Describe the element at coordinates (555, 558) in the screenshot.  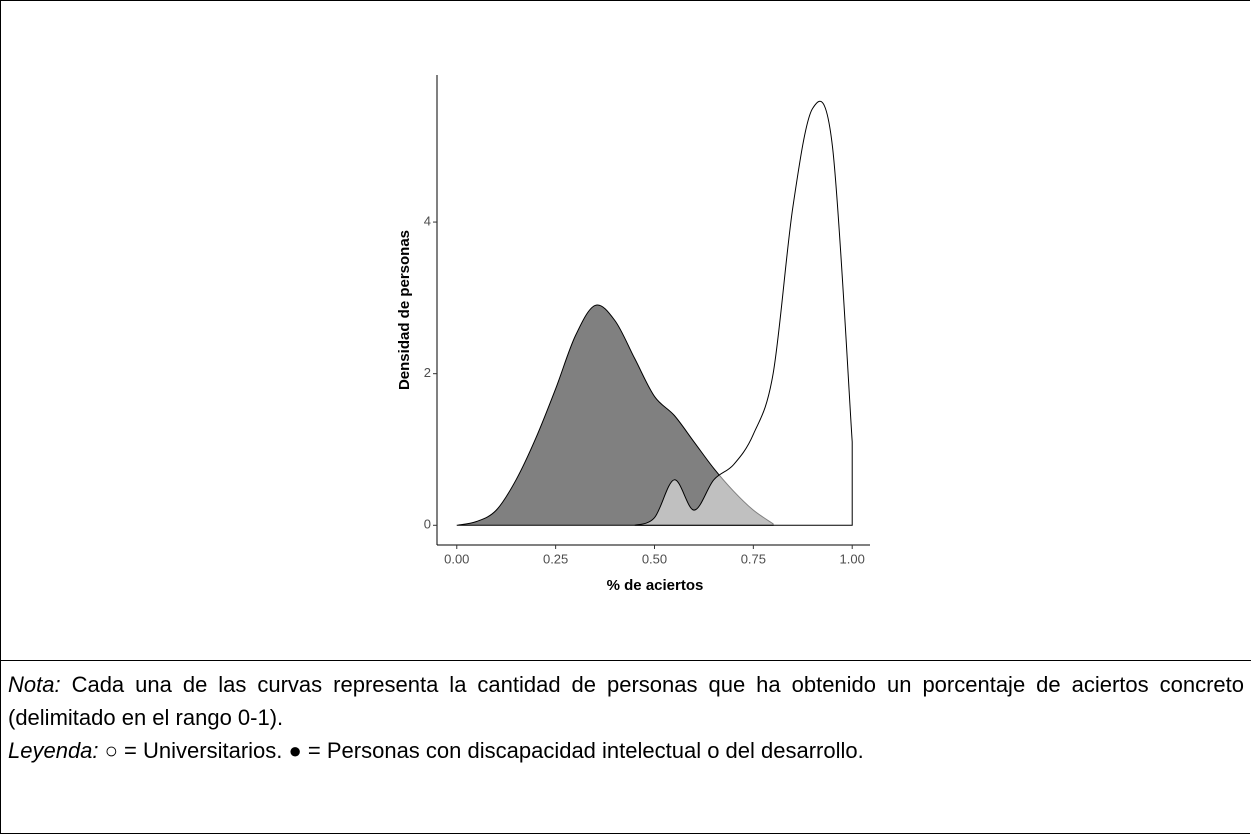
I see `x-tick-label: 0.25` at that location.